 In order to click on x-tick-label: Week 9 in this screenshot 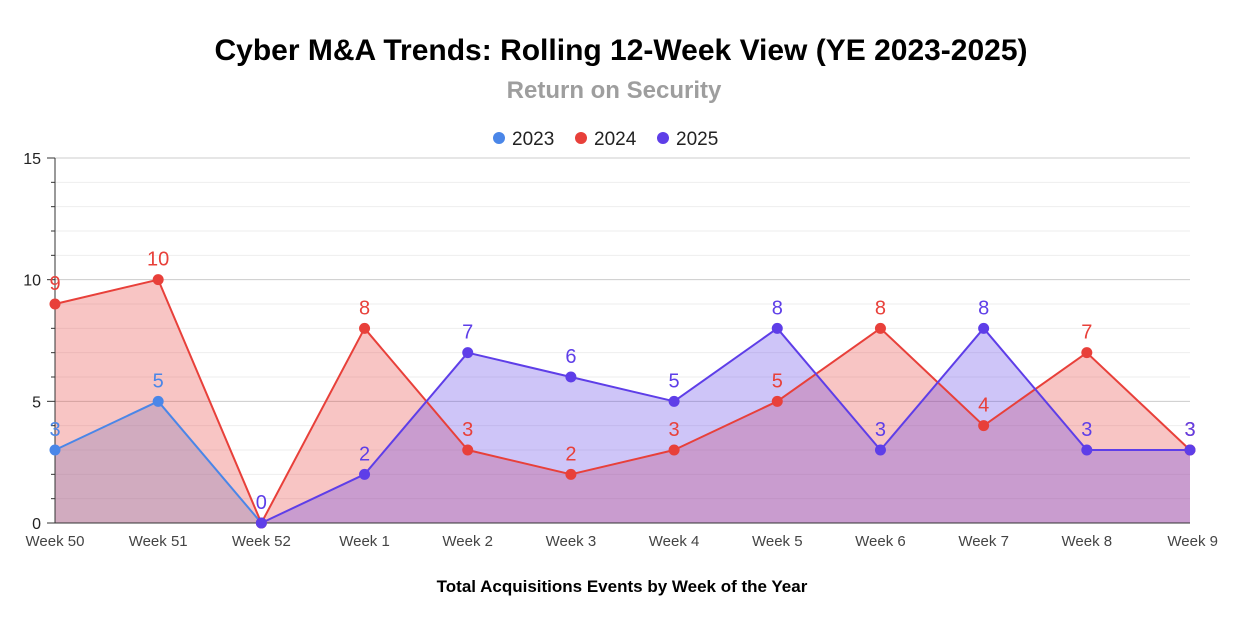, I will do `click(1192, 541)`.